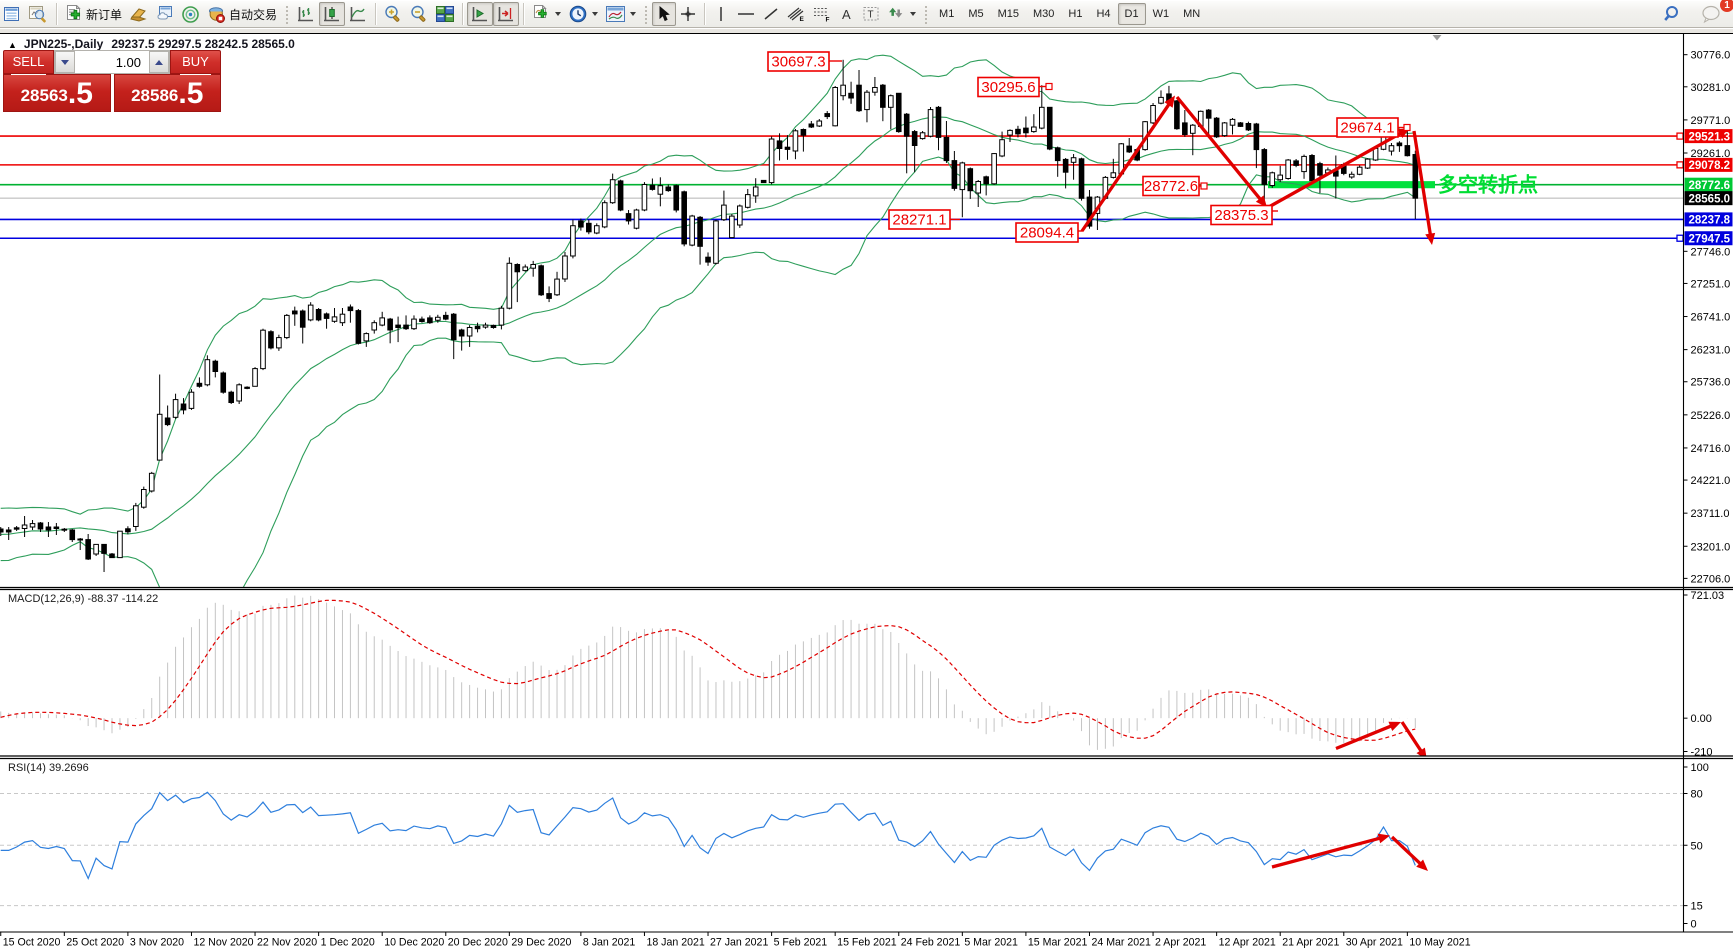 The width and height of the screenshot is (1733, 949). I want to click on cursor-icon, so click(664, 14).